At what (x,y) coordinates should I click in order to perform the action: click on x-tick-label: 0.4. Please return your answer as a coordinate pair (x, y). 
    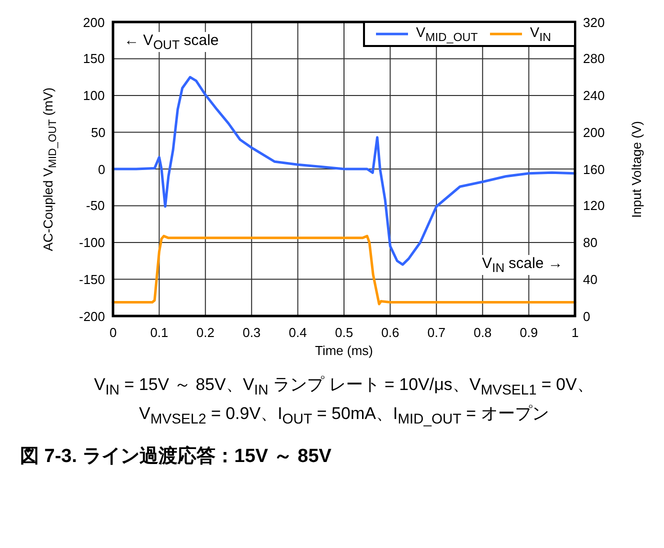
    Looking at the image, I should click on (297, 332).